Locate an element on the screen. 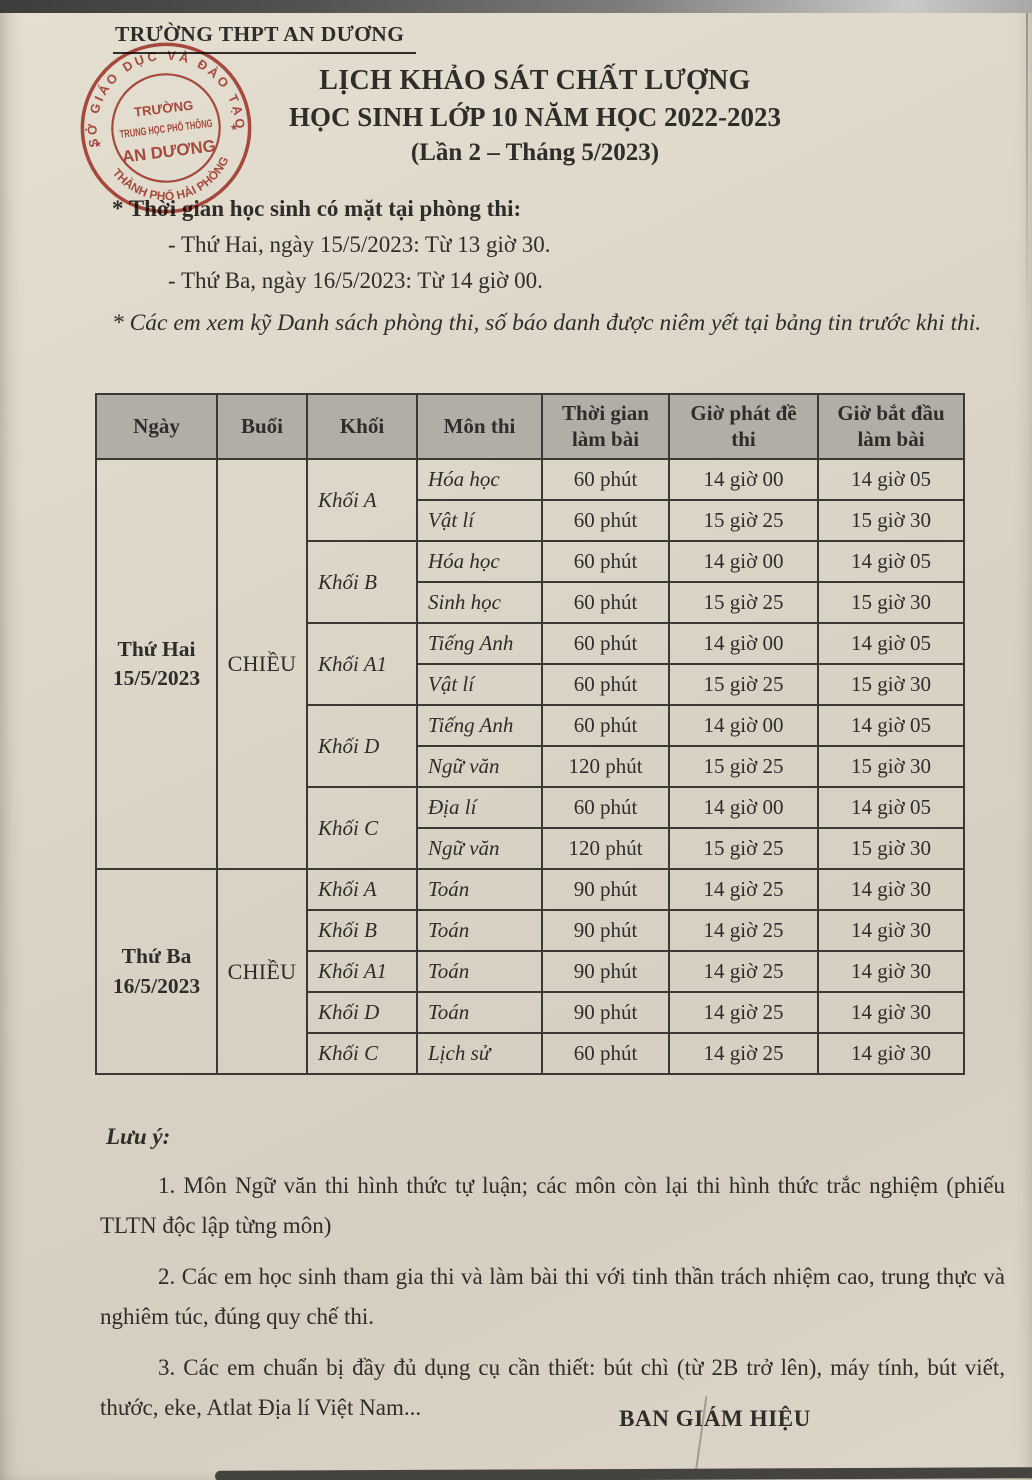 The height and width of the screenshot is (1480, 1032). group-cell: Khối B is located at coordinates (362, 930).